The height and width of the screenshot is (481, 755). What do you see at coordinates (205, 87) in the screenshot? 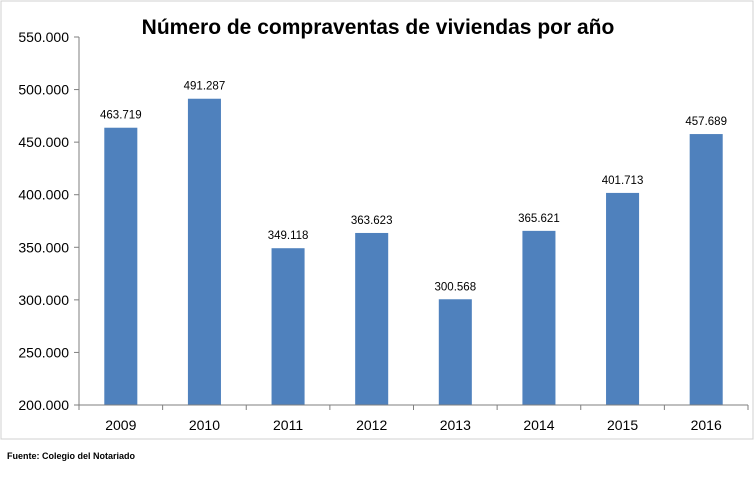
I see `data-label-2010: 491.287` at bounding box center [205, 87].